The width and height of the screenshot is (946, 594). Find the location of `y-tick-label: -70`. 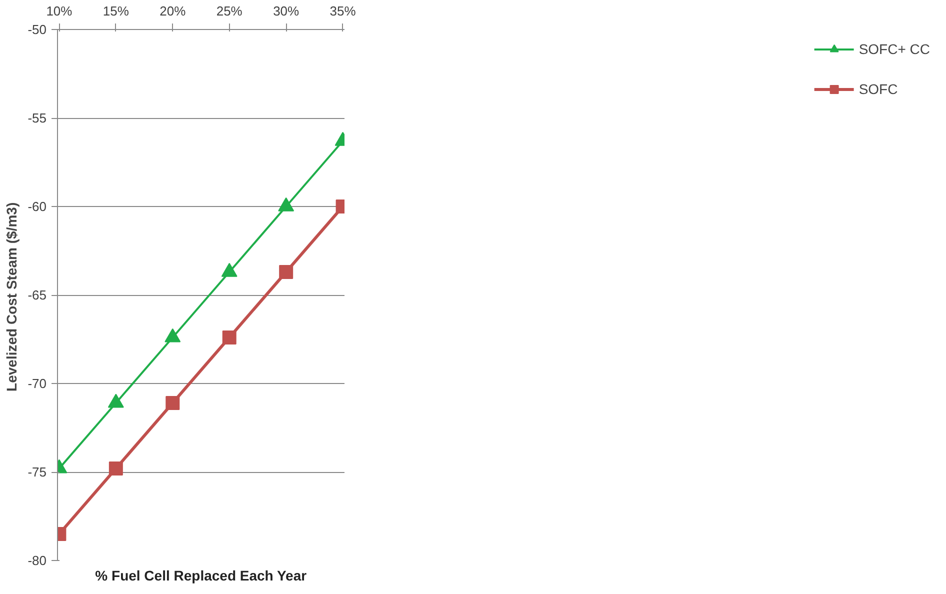

y-tick-label: -70 is located at coordinates (37, 383).